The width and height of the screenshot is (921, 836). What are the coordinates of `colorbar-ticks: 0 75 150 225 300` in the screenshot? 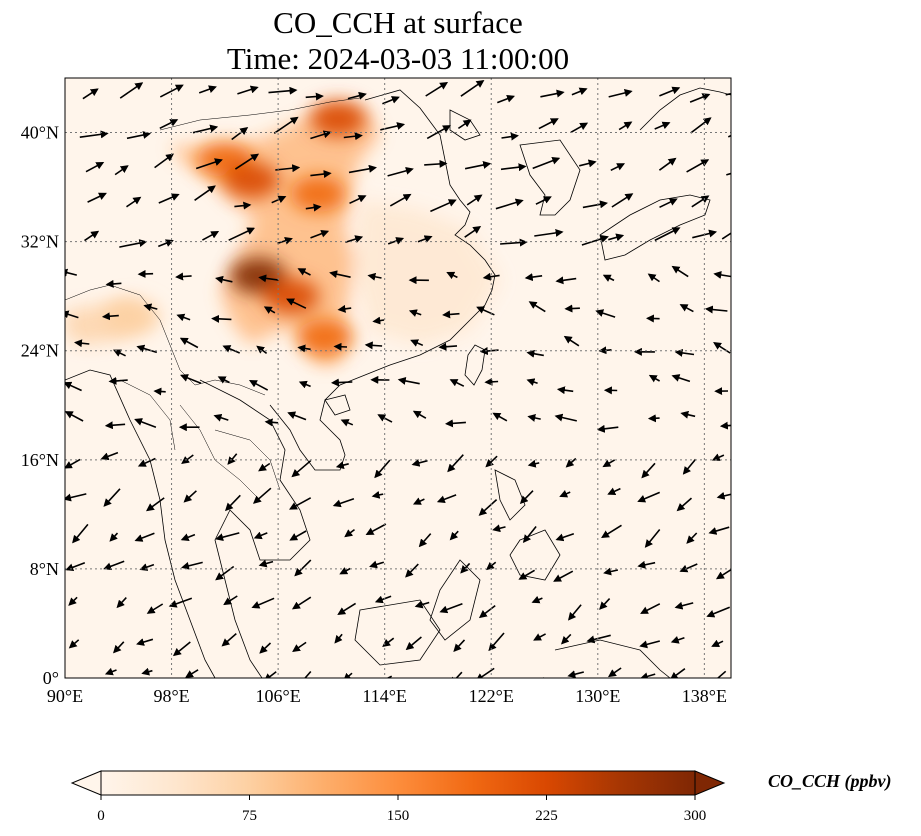 It's located at (401, 809).